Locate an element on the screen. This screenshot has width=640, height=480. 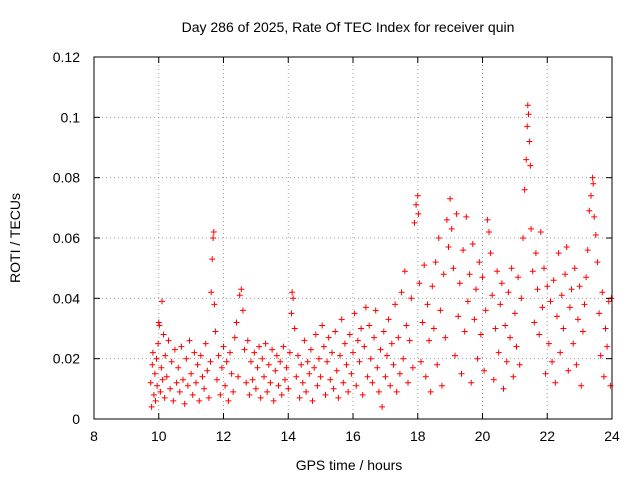
x-tick-label: 14 is located at coordinates (288, 436).